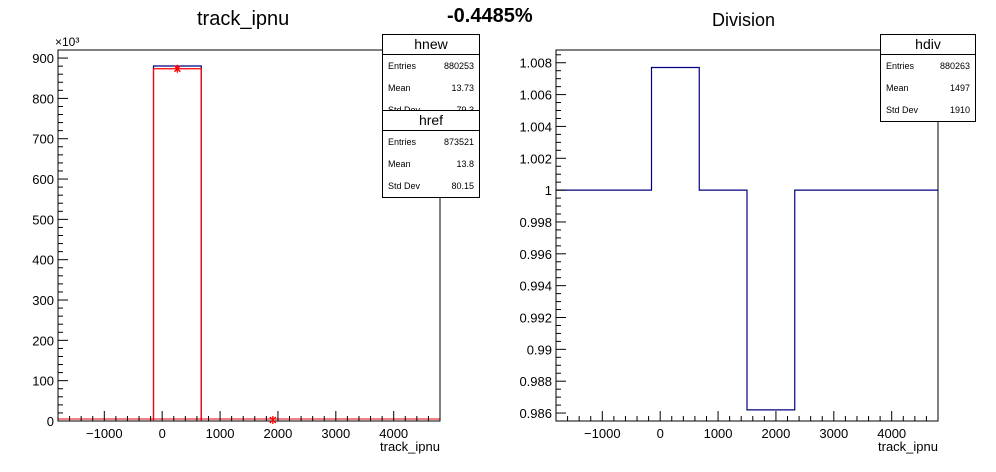 This screenshot has height=472, width=996. Describe the element at coordinates (243, 19) in the screenshot. I see `left-plot-title: track_ipnu` at that location.